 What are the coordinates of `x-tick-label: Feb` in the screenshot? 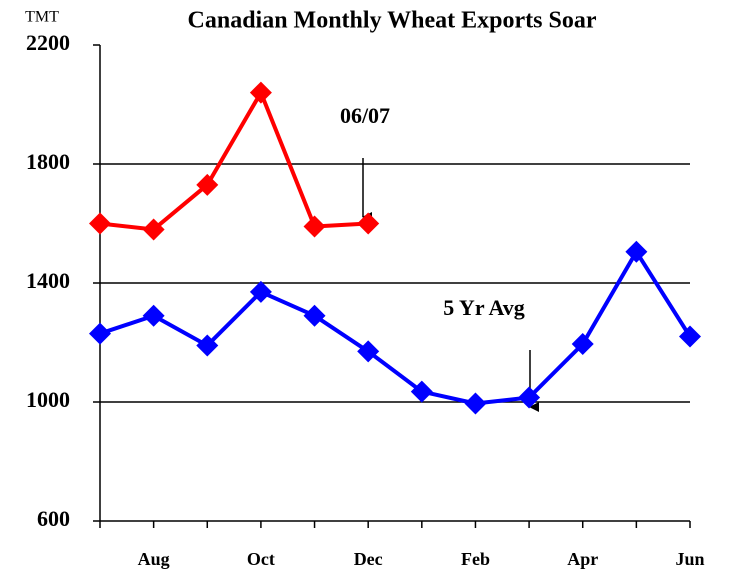 It's located at (475, 559).